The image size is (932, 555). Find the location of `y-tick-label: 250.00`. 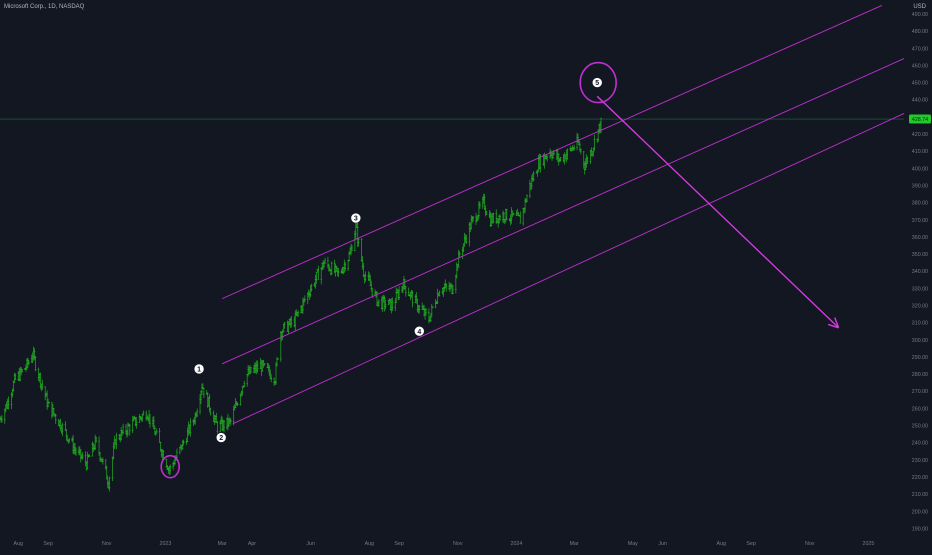

y-tick-label: 250.00 is located at coordinates (920, 427).